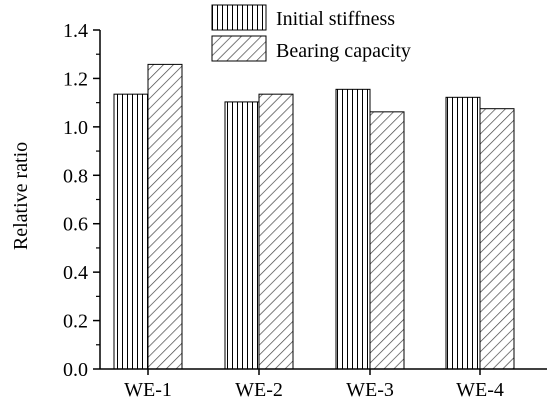 This screenshot has width=550, height=406. I want to click on y-tick-label: 1.4, so click(75, 31).